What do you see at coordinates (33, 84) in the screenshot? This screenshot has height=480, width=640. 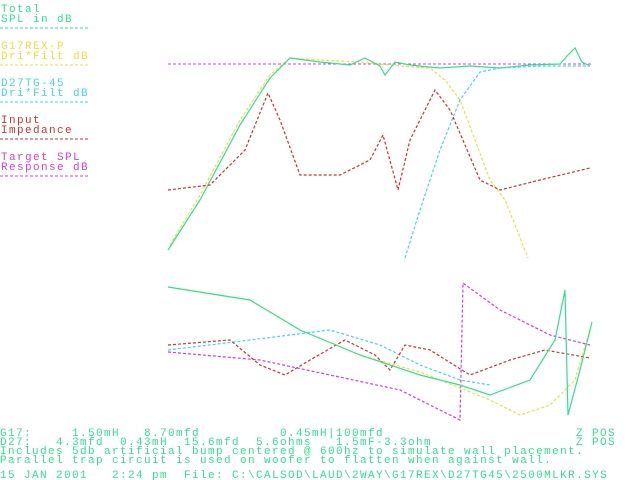 I see `legend-text: D27TG-45` at bounding box center [33, 84].